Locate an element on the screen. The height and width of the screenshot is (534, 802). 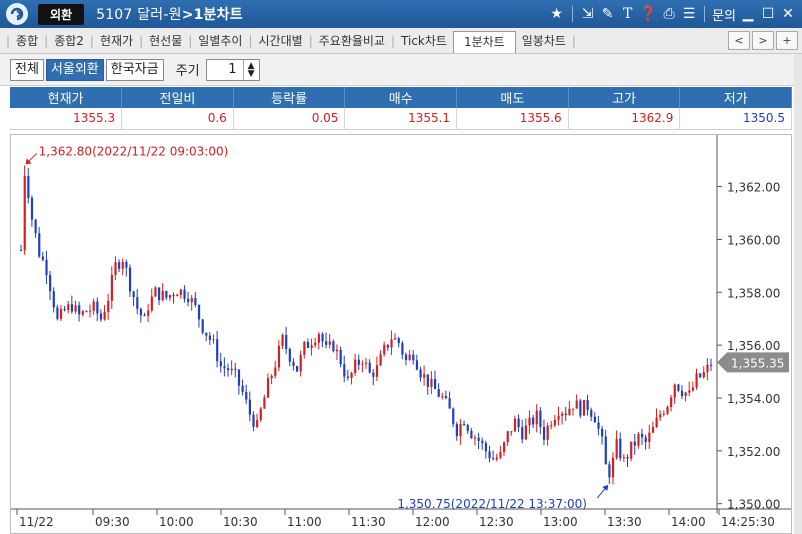
period-value: 1 is located at coordinates (232, 69).